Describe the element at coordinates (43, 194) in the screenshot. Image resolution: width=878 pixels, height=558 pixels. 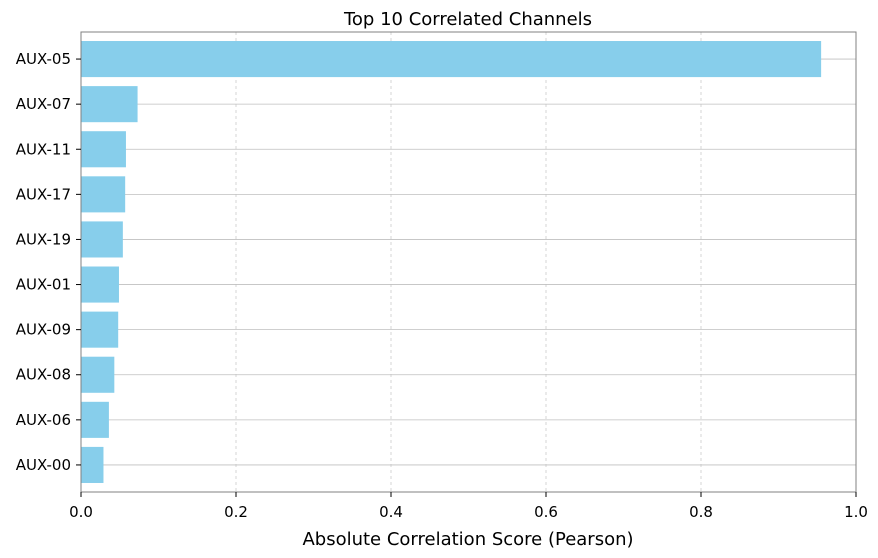
I see `y-tick-label: AUX-17` at that location.